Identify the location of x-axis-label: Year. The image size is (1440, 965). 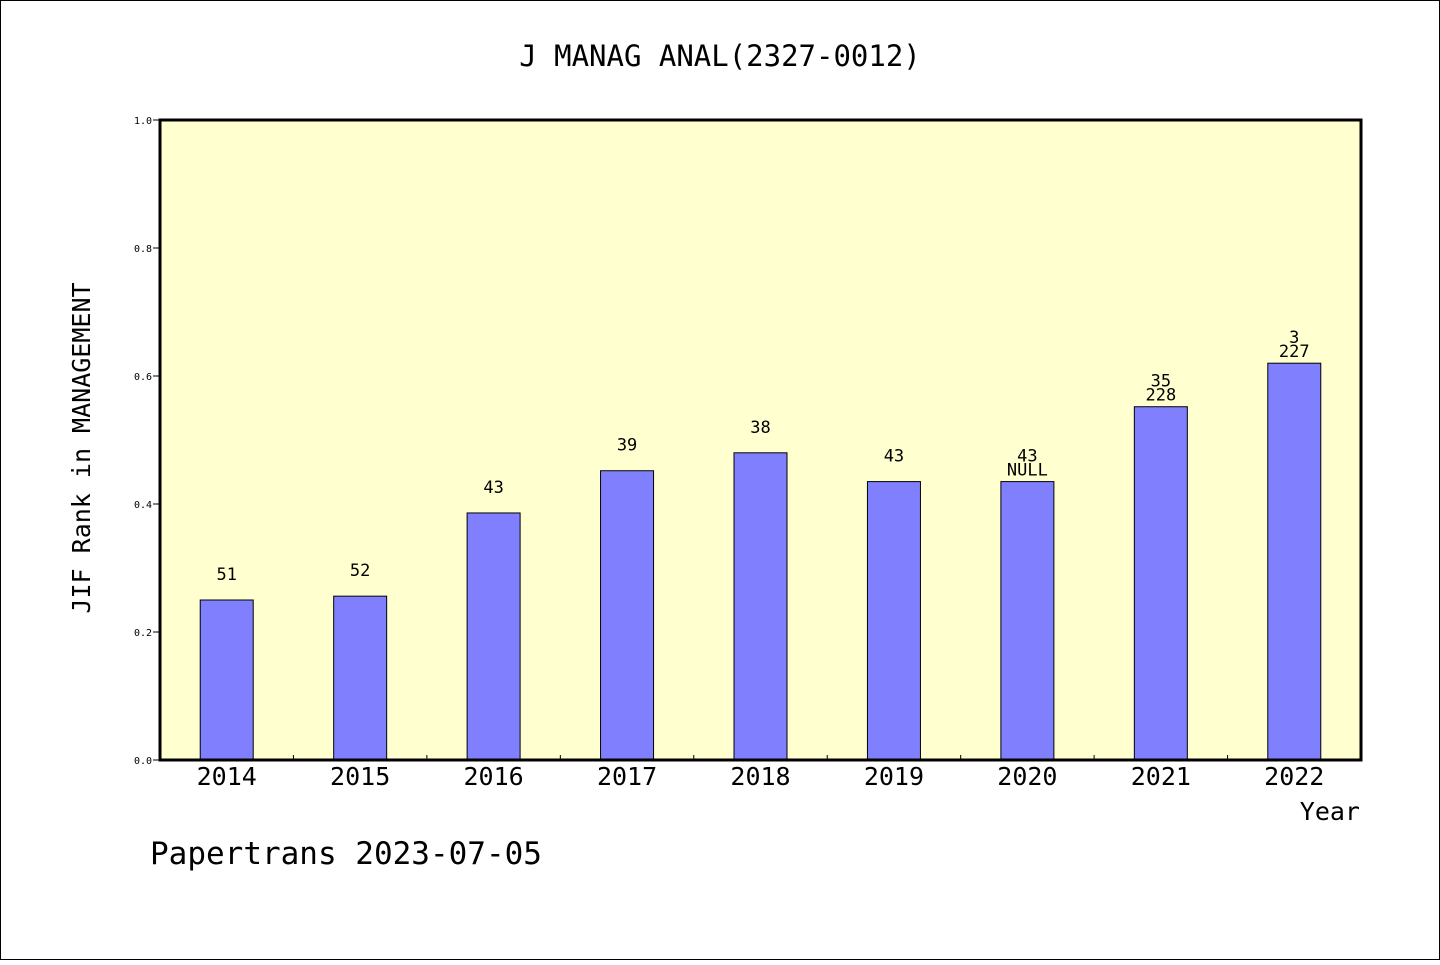
(1330, 811).